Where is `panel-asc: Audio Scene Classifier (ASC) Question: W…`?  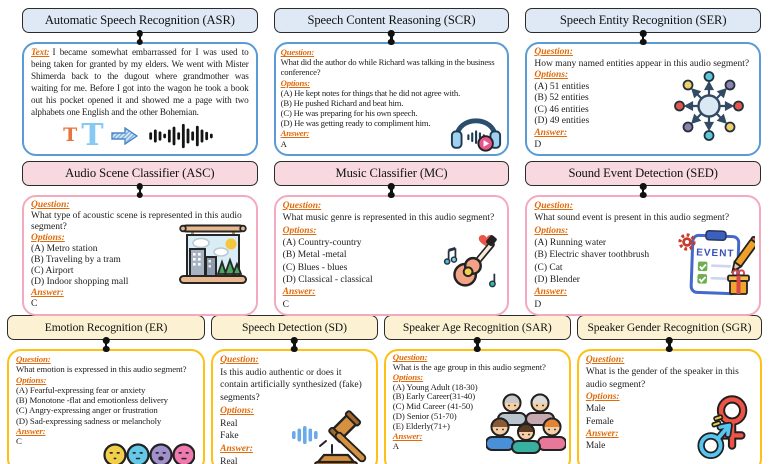 panel-asc: Audio Scene Classifier (ASC) Question: W… is located at coordinates (140, 239).